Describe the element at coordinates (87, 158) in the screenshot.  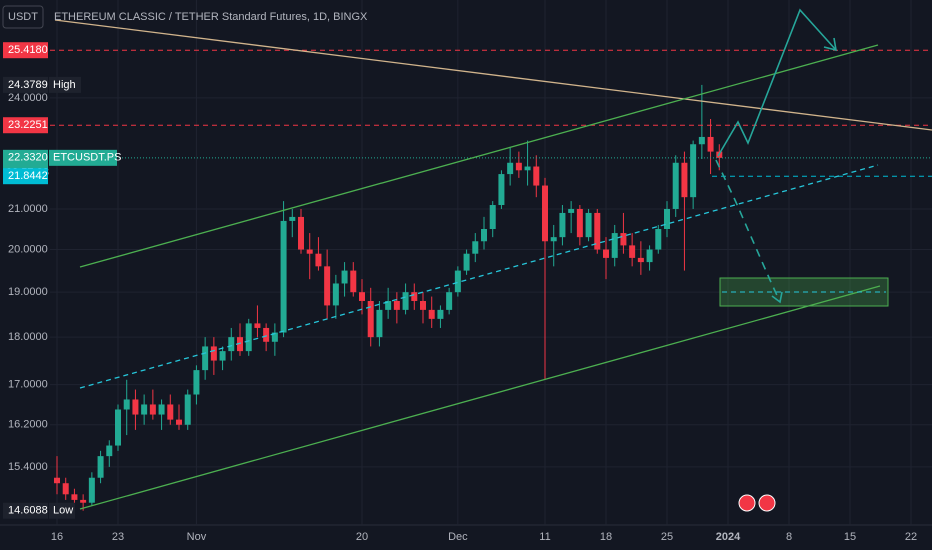
I see `price-tag: ETCUSDT.PS` at that location.